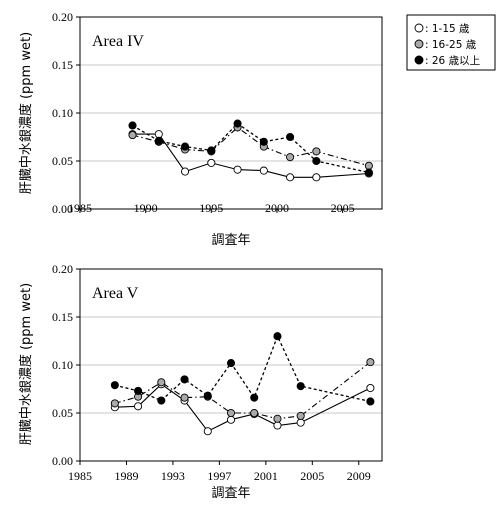 Image resolution: width=500 pixels, height=512 pixels. What do you see at coordinates (266, 476) in the screenshot?
I see `x-tick-label: 2001` at bounding box center [266, 476].